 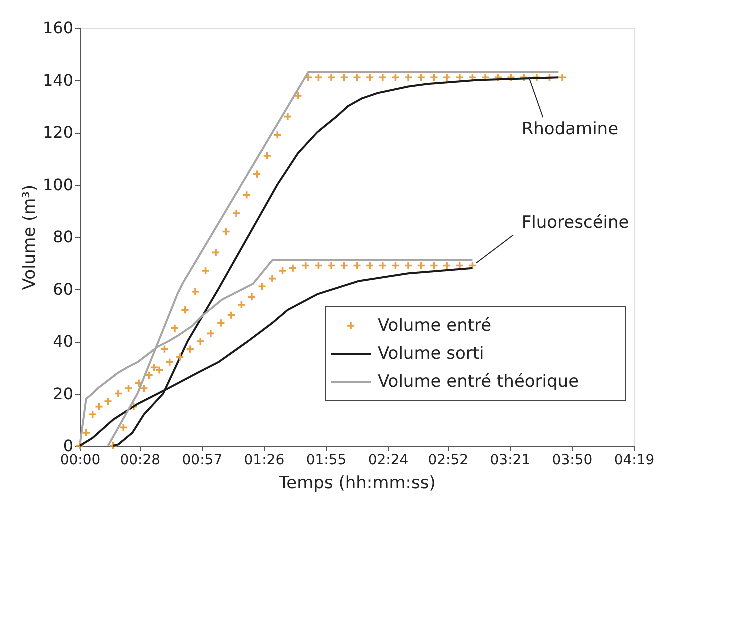 What do you see at coordinates (634, 460) in the screenshot?
I see `x-tick-label: 04:19` at bounding box center [634, 460].